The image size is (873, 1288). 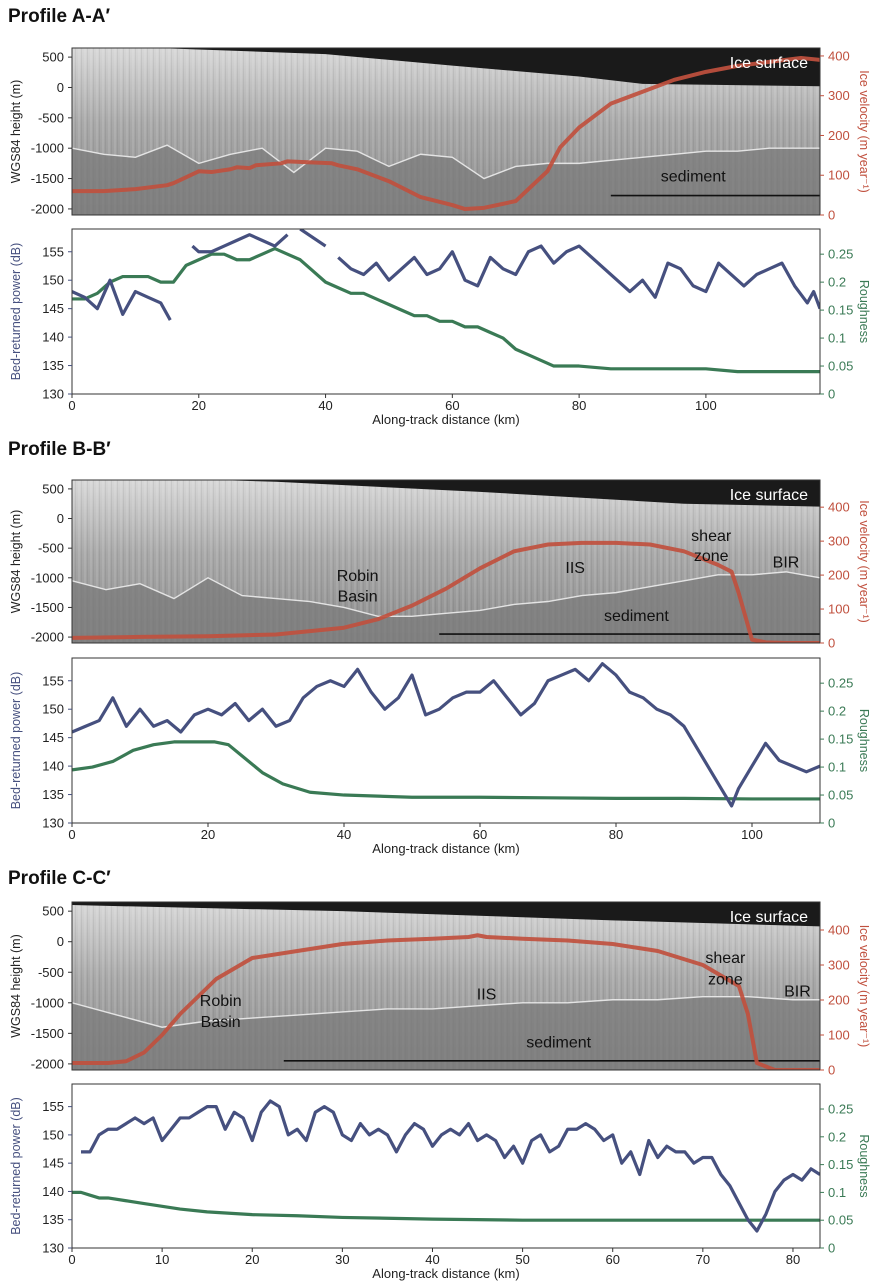 I want to click on annotation-label: sediment, so click(x=558, y=1042).